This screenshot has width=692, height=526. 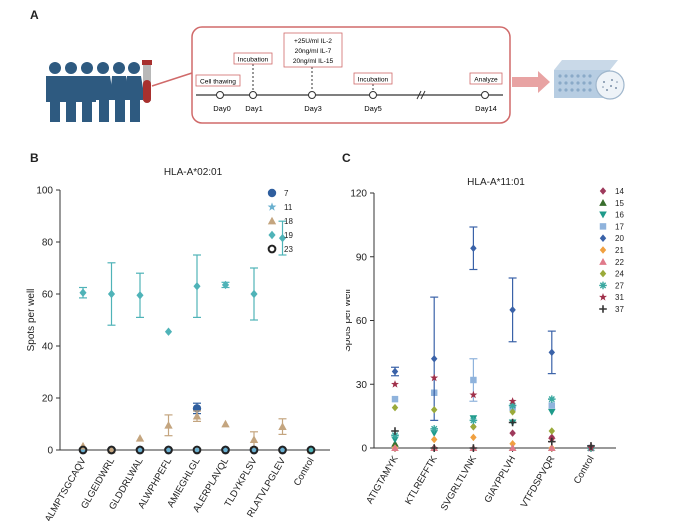 What do you see at coordinates (421, 95) in the screenshot?
I see `axis-break-icon` at bounding box center [421, 95].